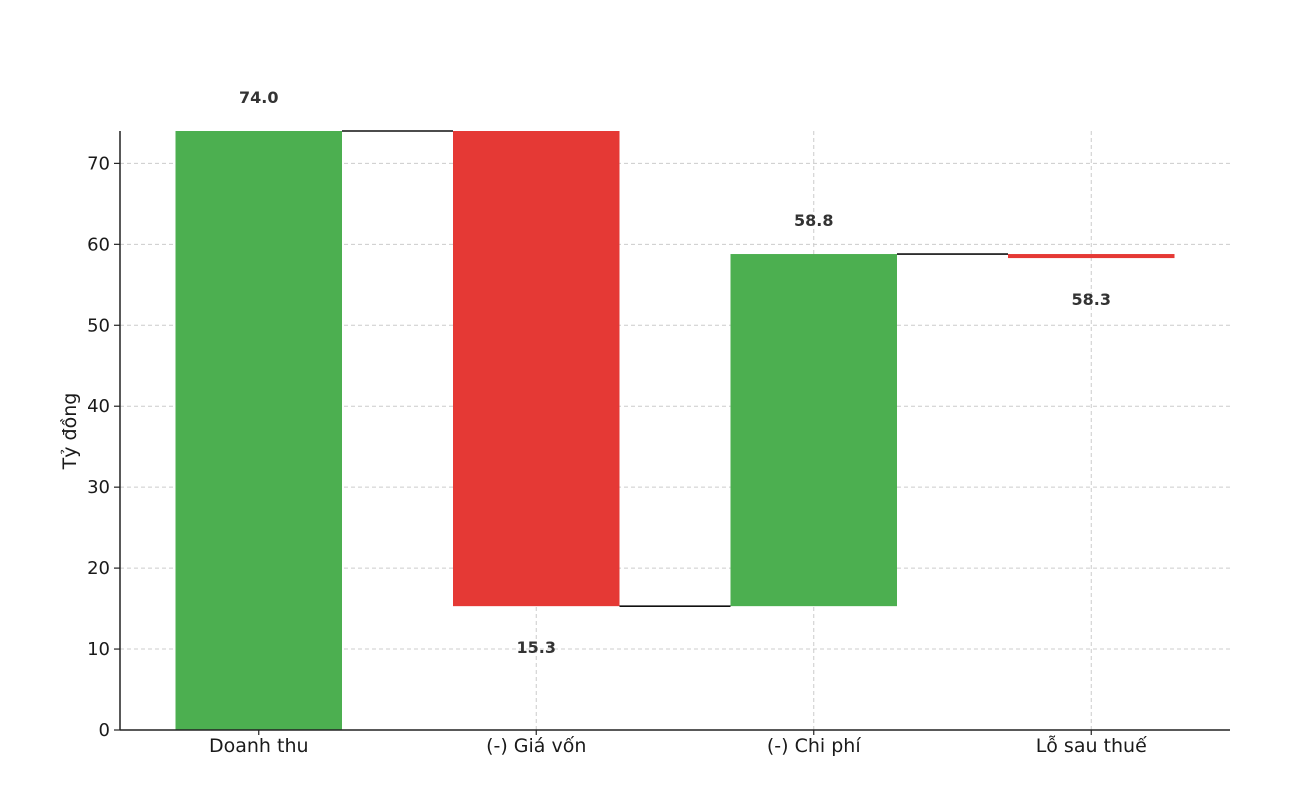 The image size is (1290, 807). I want to click on x-tick-label: Lỗ sau thuế, so click(1091, 745).